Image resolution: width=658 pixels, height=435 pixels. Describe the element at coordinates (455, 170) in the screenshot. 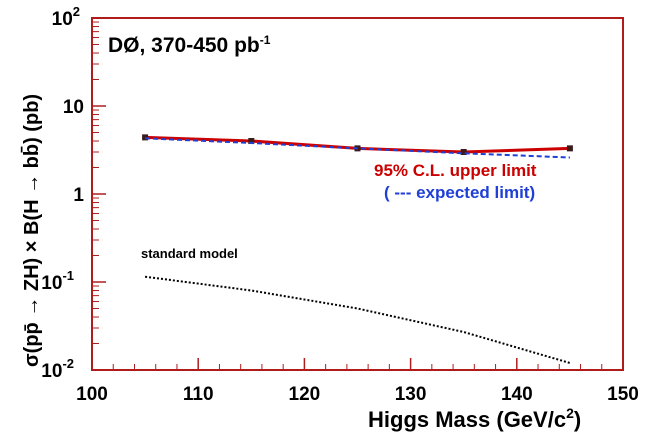

I see `upper-limit-label: 95% C.L. upper limit` at that location.